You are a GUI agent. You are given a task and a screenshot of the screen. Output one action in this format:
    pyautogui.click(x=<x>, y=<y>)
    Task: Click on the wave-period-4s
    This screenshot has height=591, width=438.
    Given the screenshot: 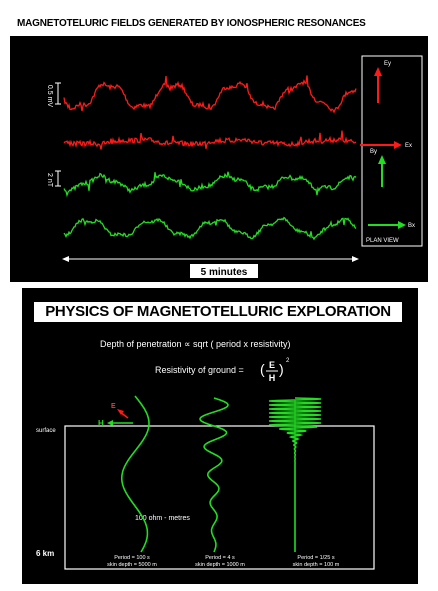 What is the action you would take?
    pyautogui.click(x=214, y=475)
    